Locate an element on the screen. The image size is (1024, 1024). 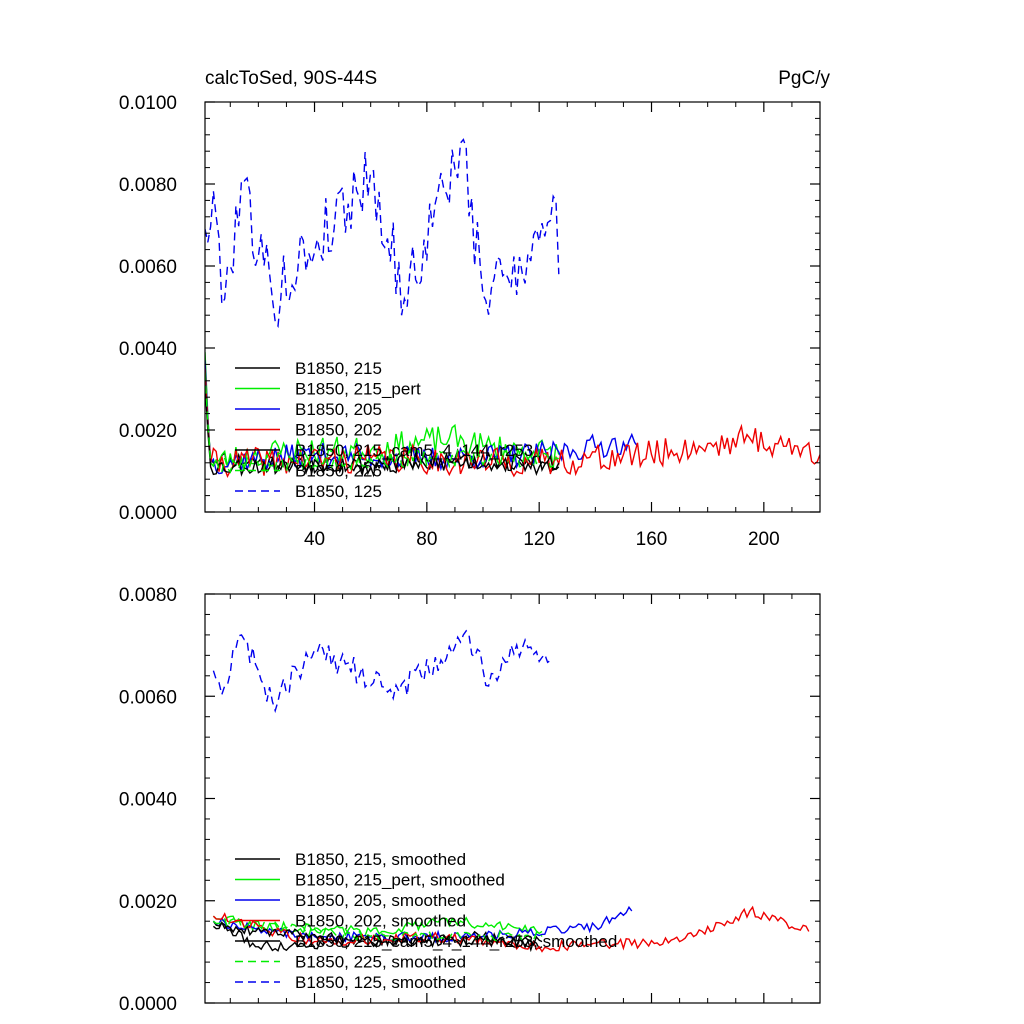
legend-label: B1850, 205 is located at coordinates (338, 409).